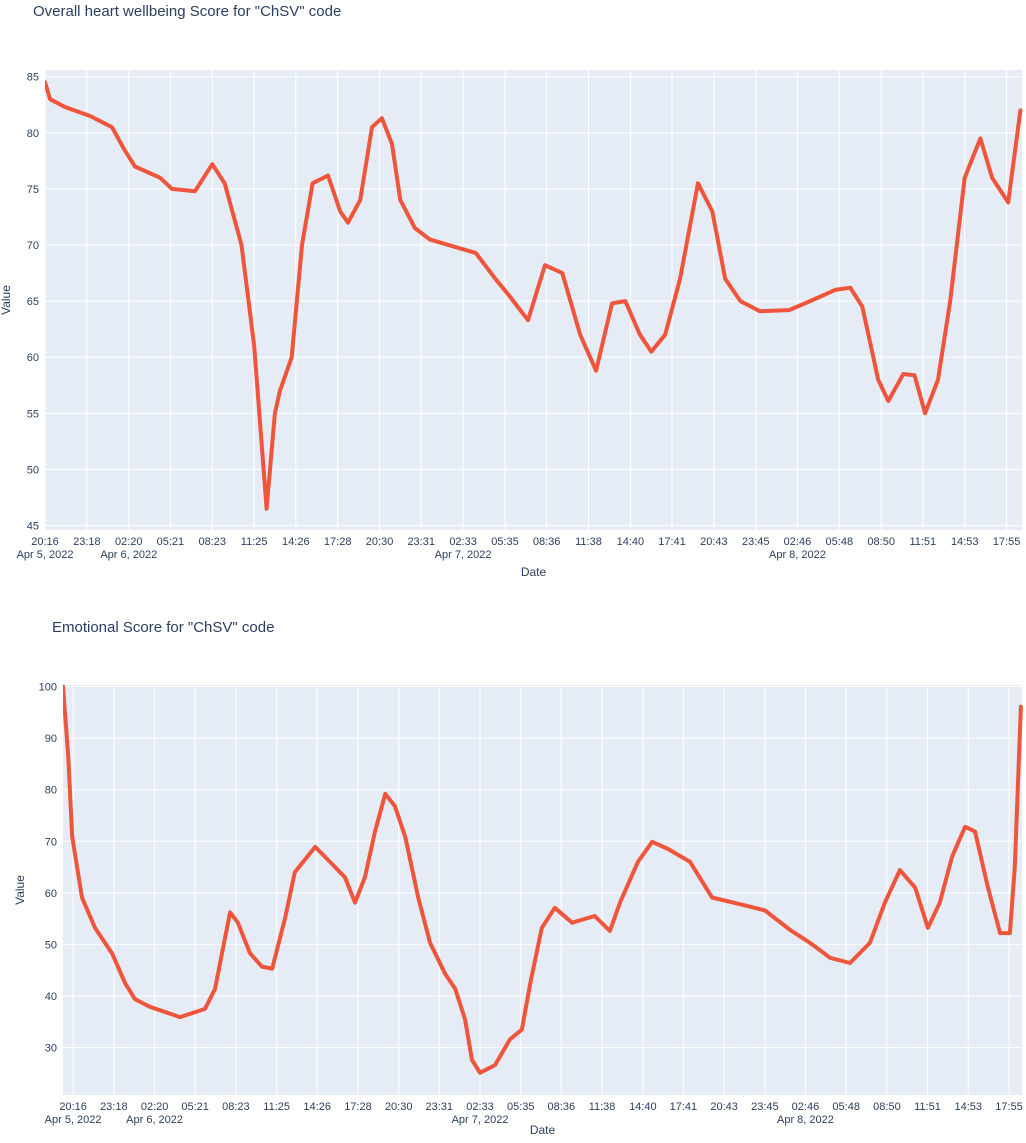 This screenshot has height=1143, width=1026. I want to click on y-tick-label: 40, so click(51, 997).